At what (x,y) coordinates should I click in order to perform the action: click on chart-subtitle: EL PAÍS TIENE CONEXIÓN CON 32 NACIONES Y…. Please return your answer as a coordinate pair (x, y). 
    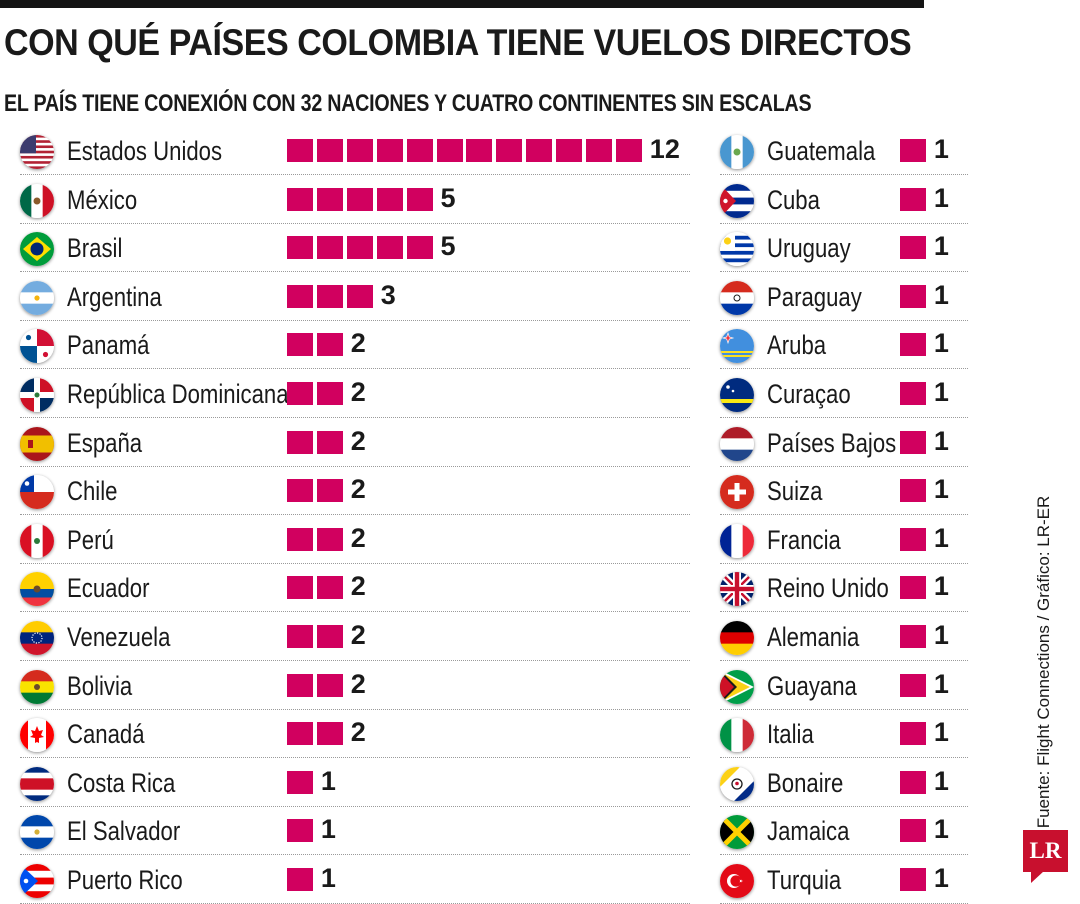
    Looking at the image, I should click on (408, 103).